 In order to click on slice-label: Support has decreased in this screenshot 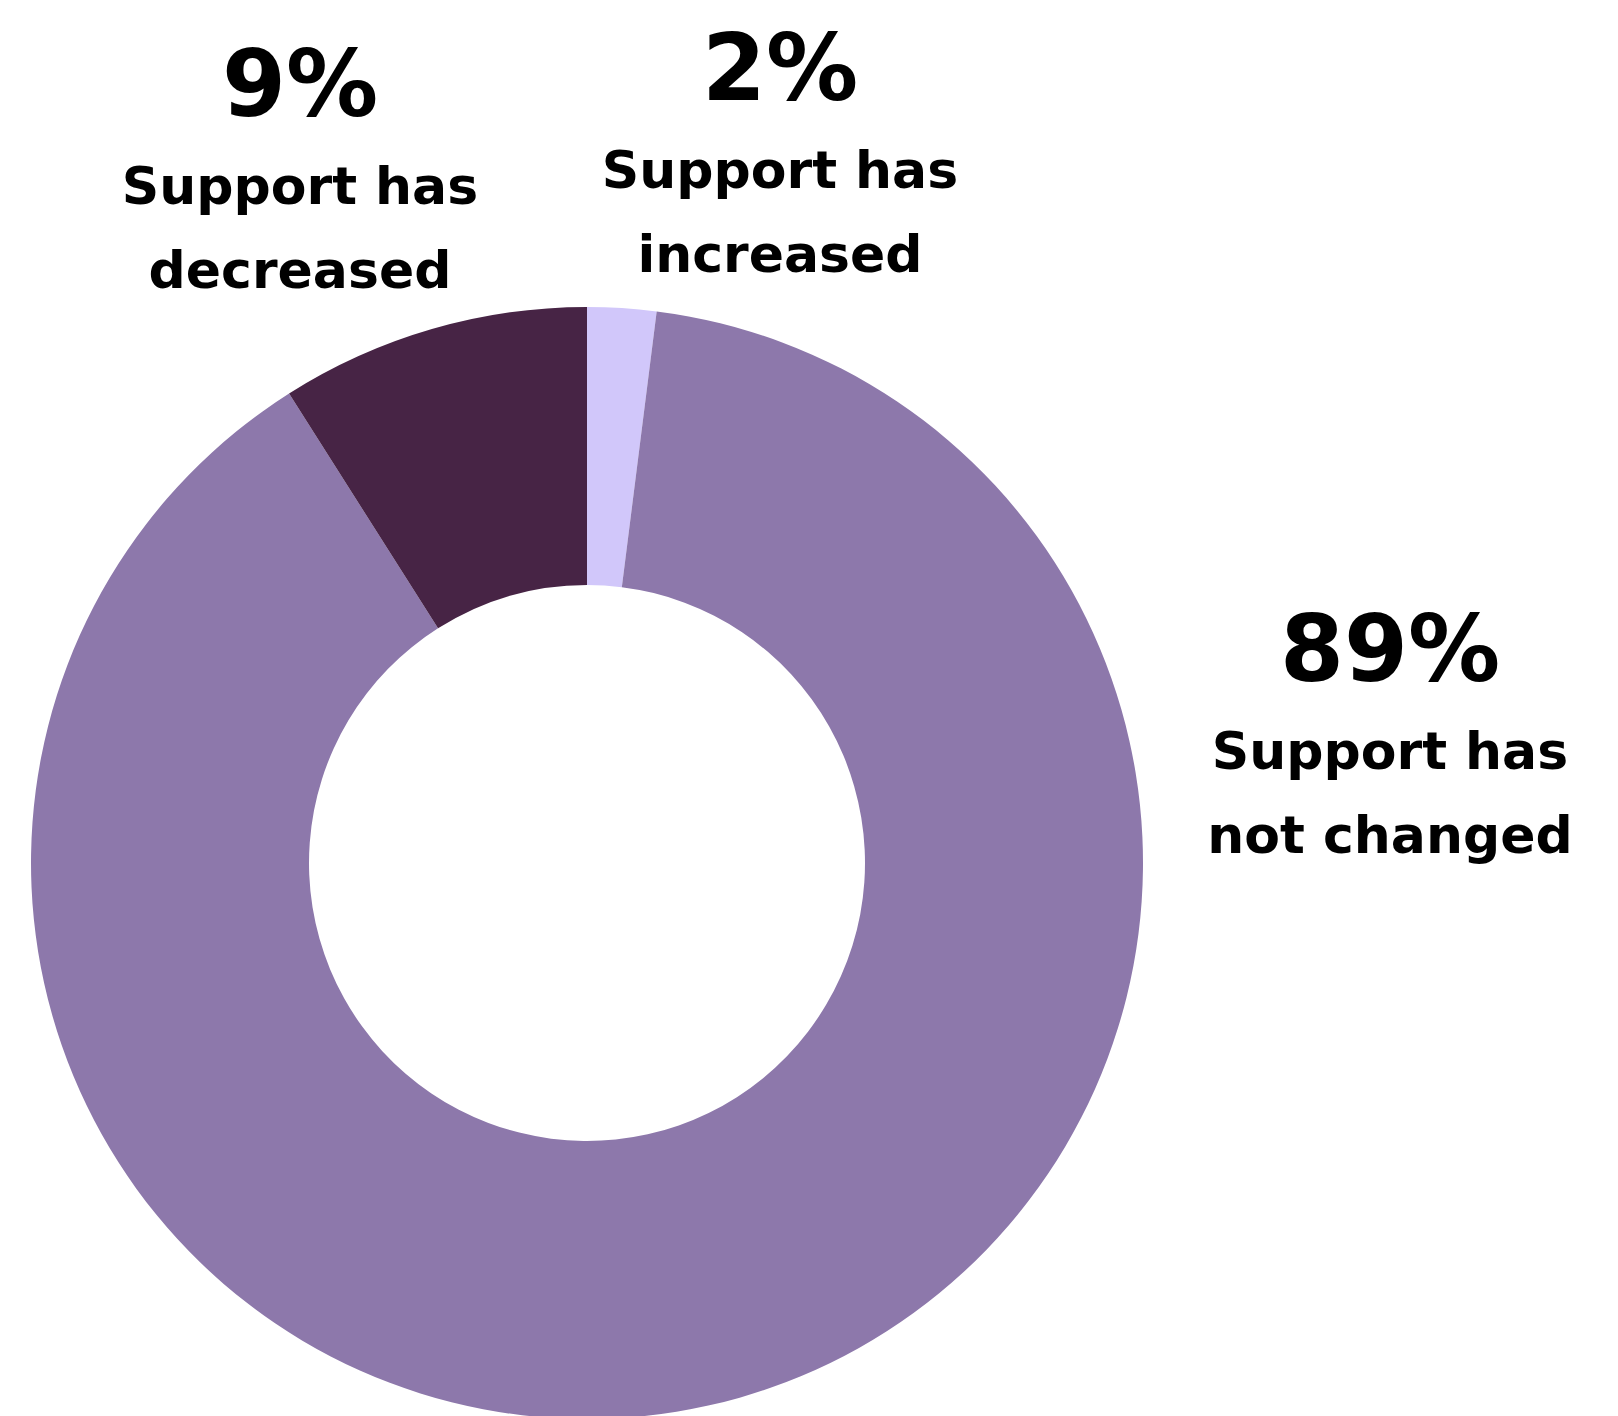, I will do `click(300, 228)`.